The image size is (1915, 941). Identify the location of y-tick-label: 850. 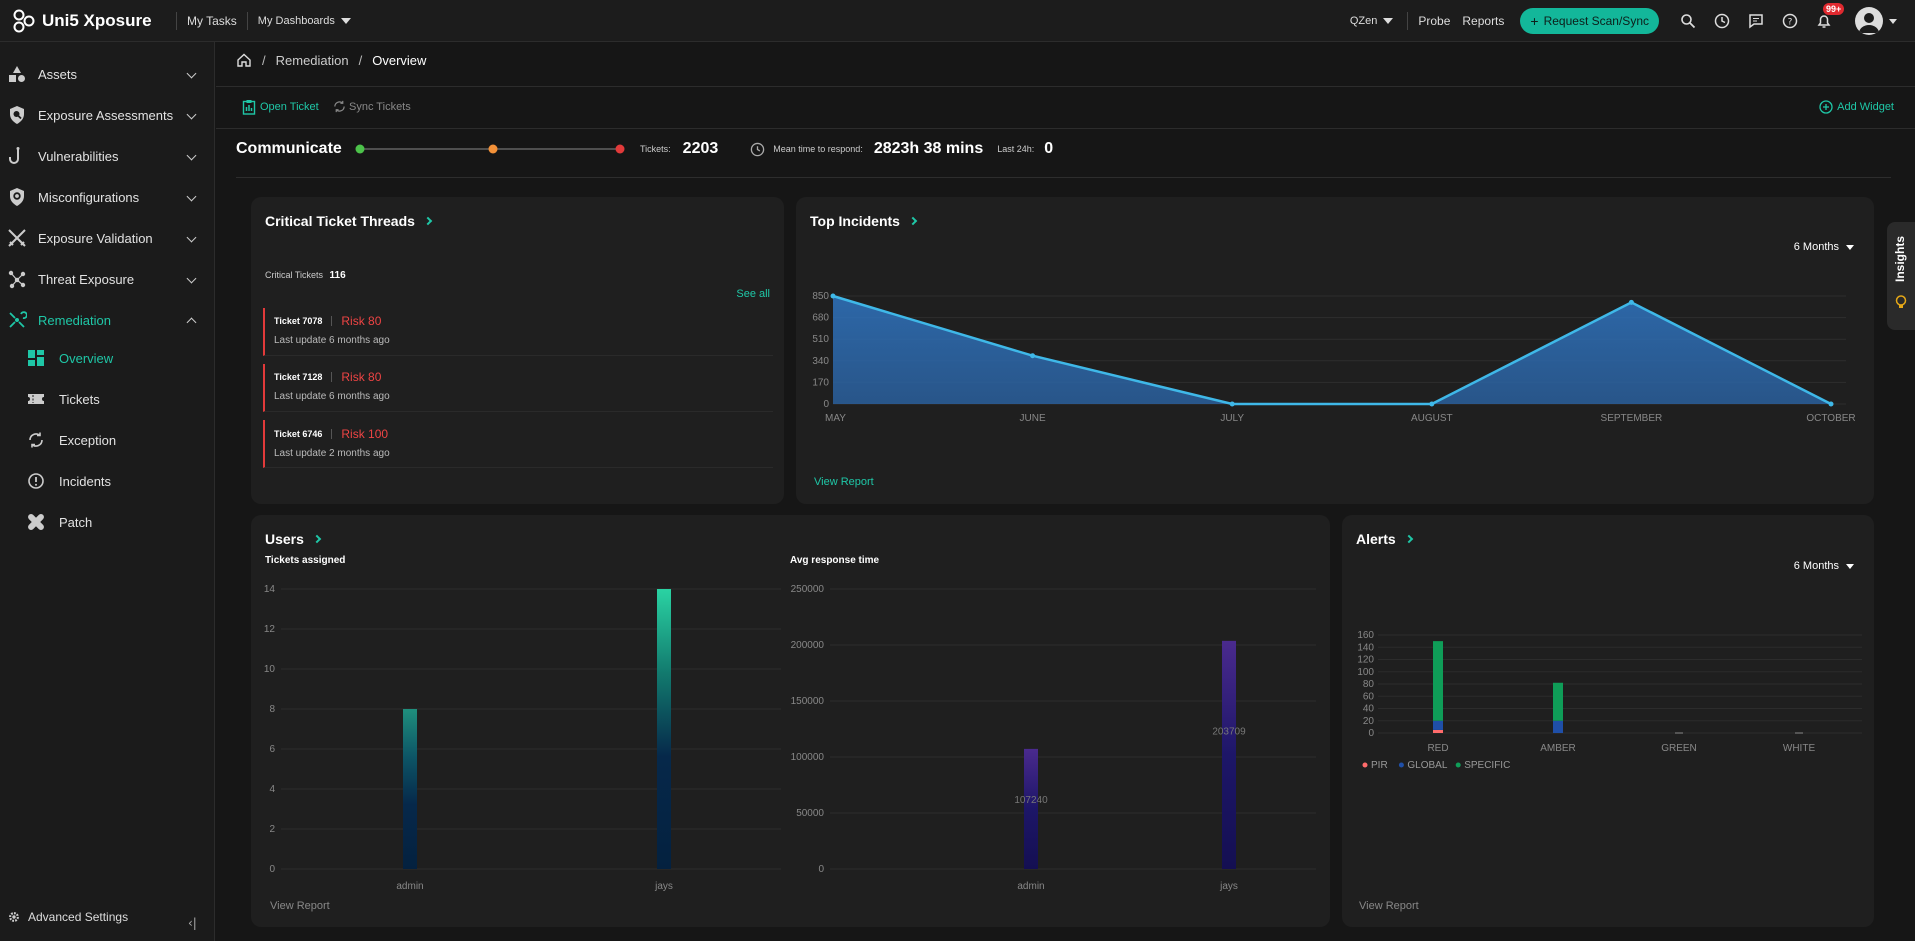
(820, 296).